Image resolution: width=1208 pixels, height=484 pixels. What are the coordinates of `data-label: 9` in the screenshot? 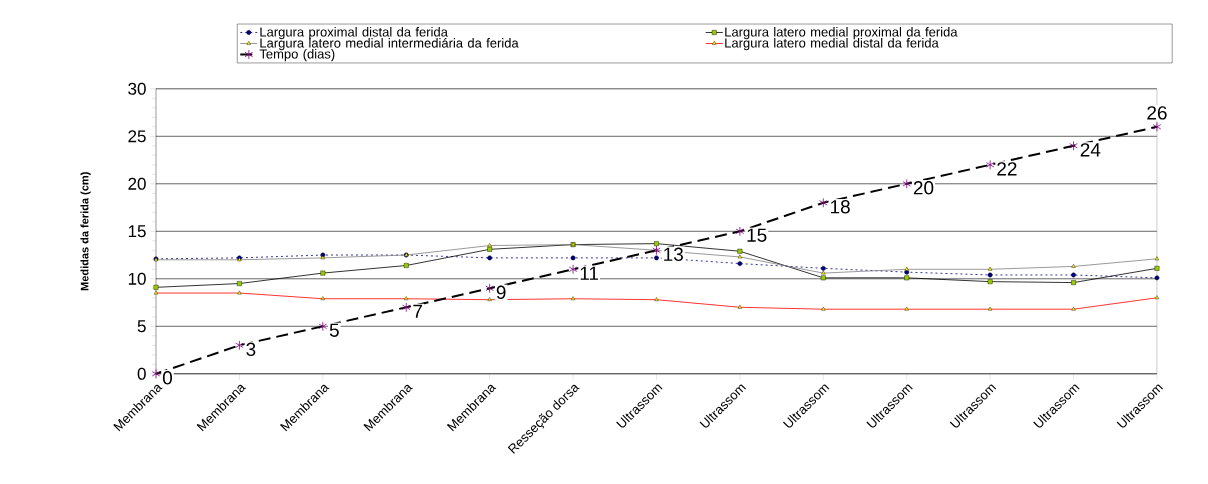 It's located at (501, 292).